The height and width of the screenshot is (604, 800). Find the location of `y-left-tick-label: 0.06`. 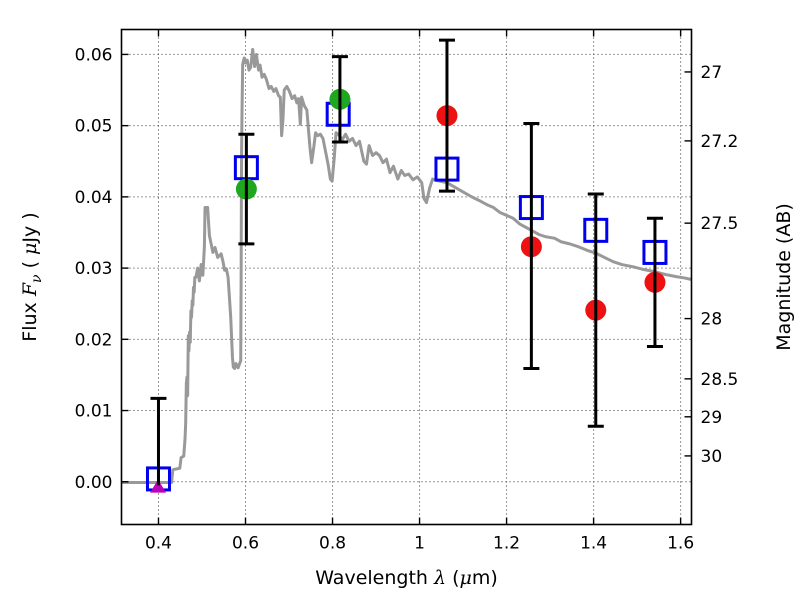

y-left-tick-label: 0.06 is located at coordinates (94, 55).